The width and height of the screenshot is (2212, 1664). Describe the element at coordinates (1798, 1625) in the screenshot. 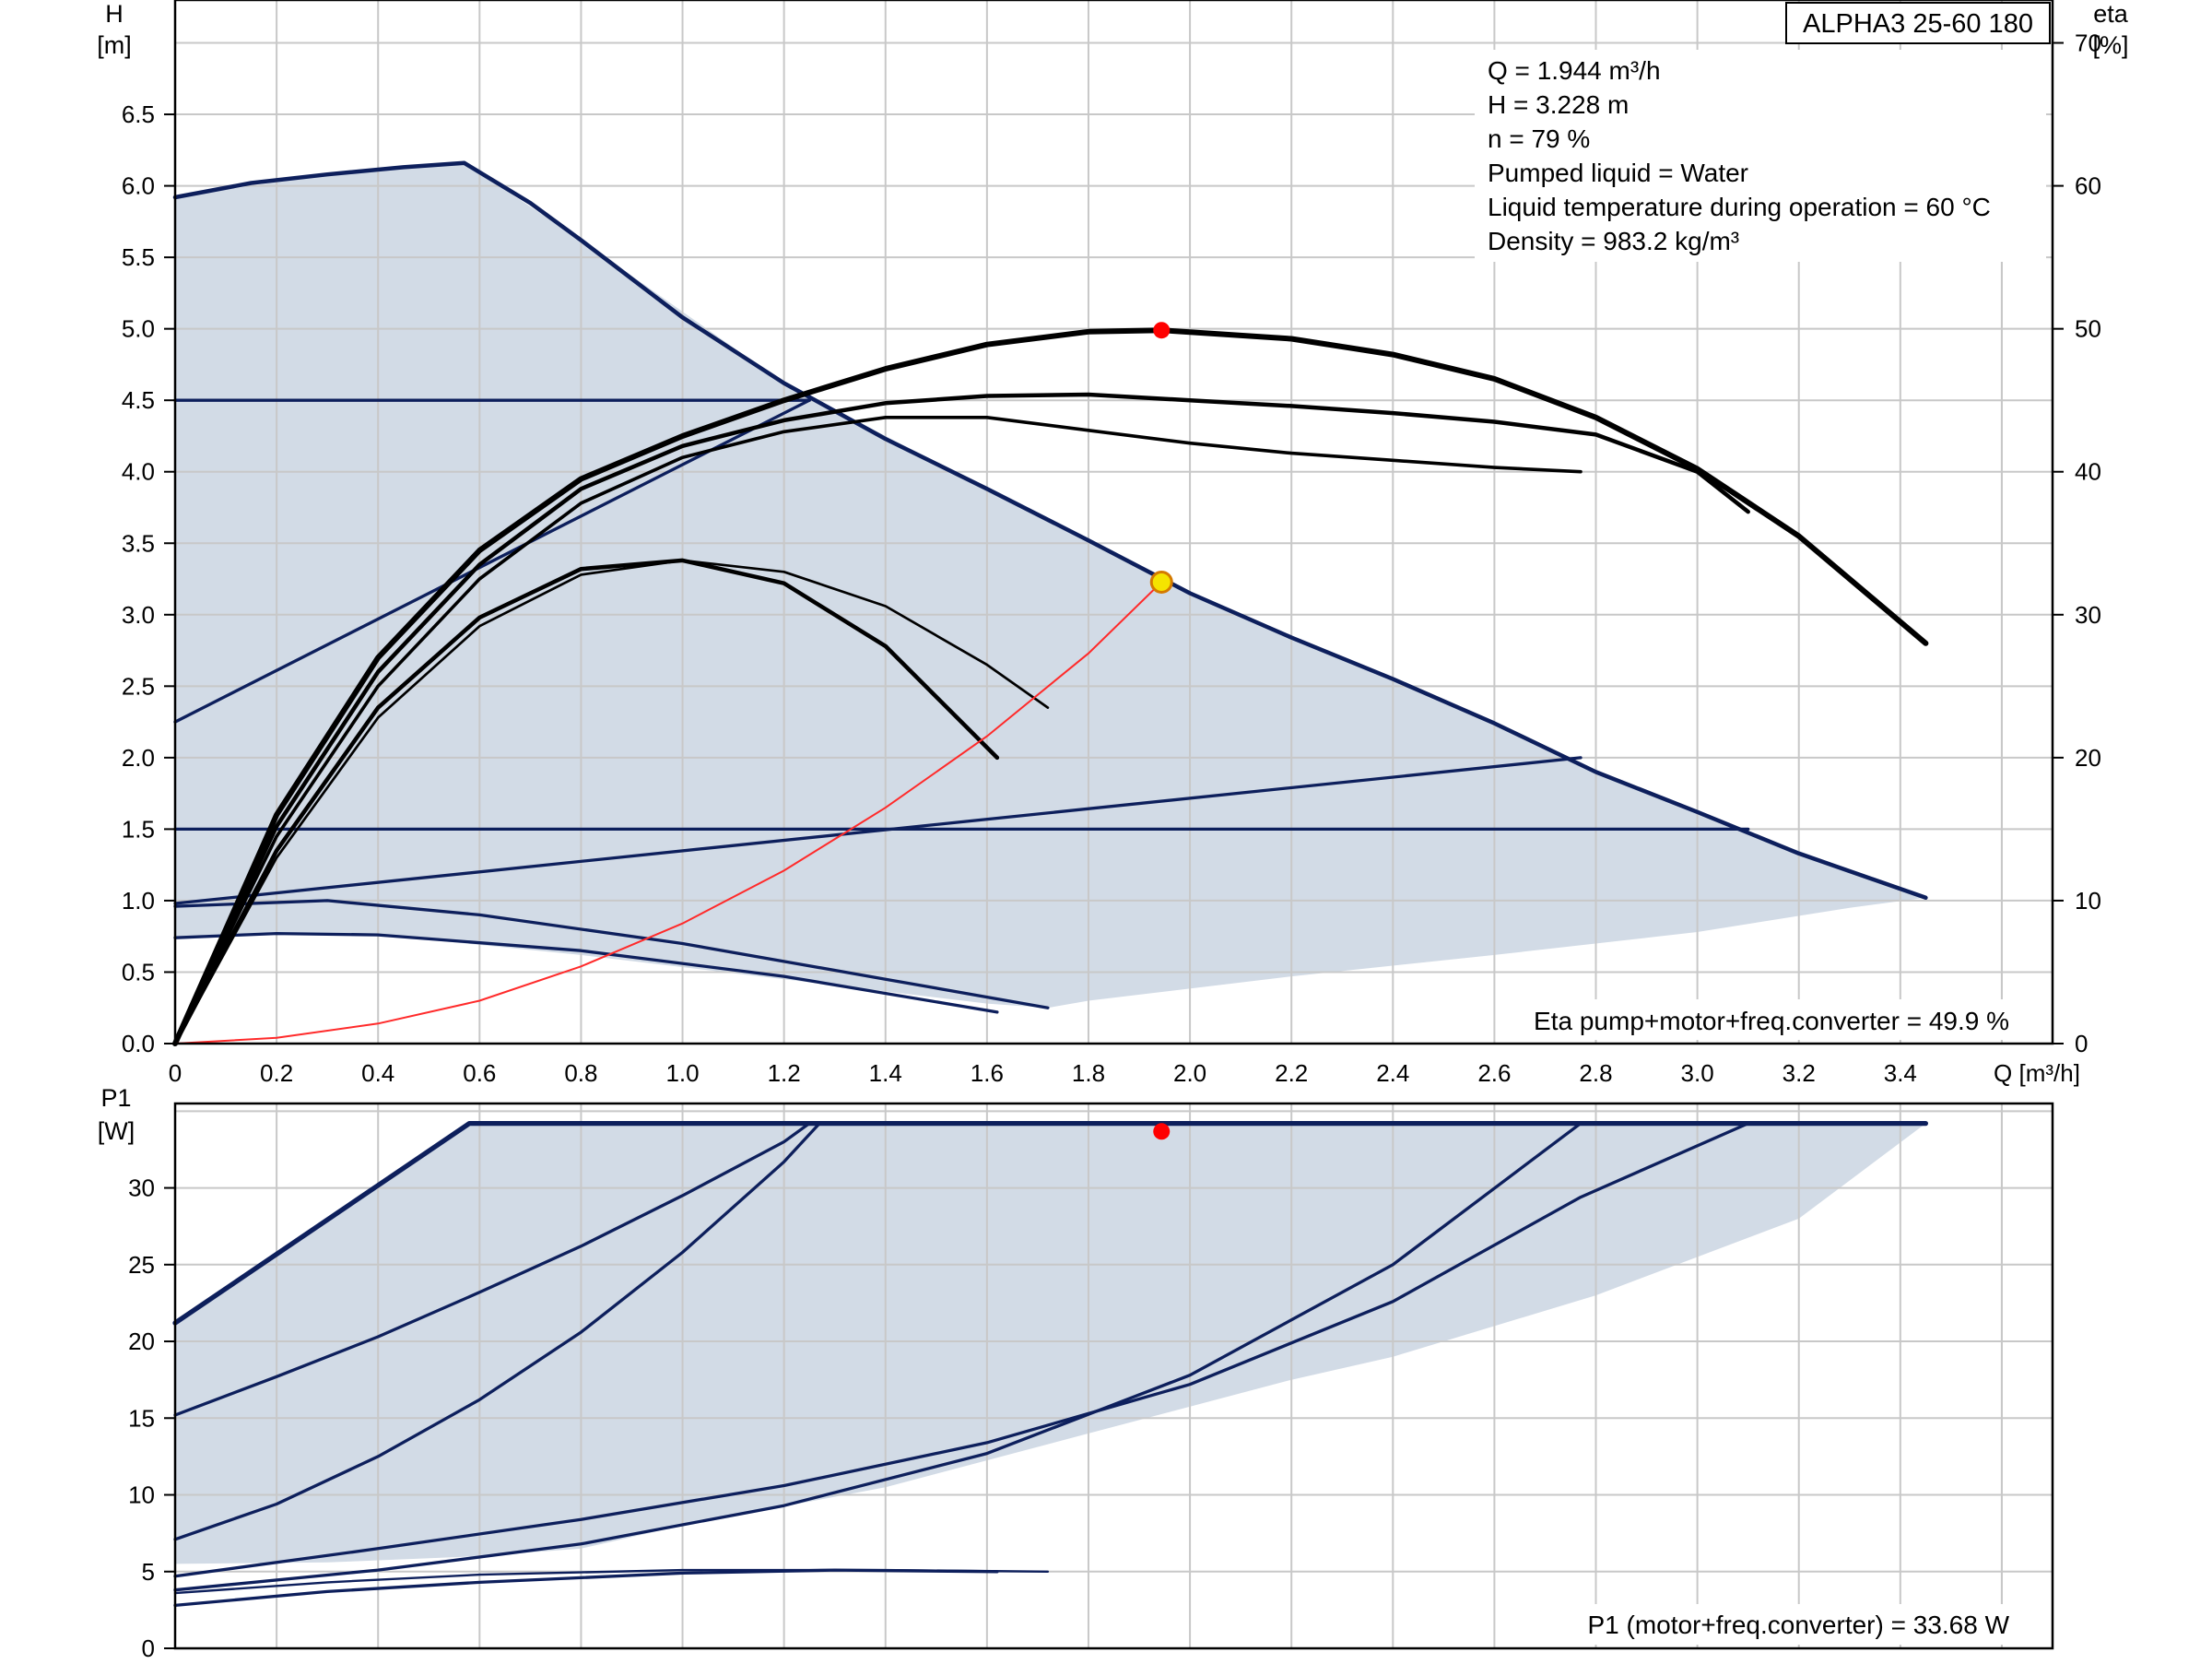

I see `p1-note: P1 (motor+freq.converter) = 33.68 W` at that location.